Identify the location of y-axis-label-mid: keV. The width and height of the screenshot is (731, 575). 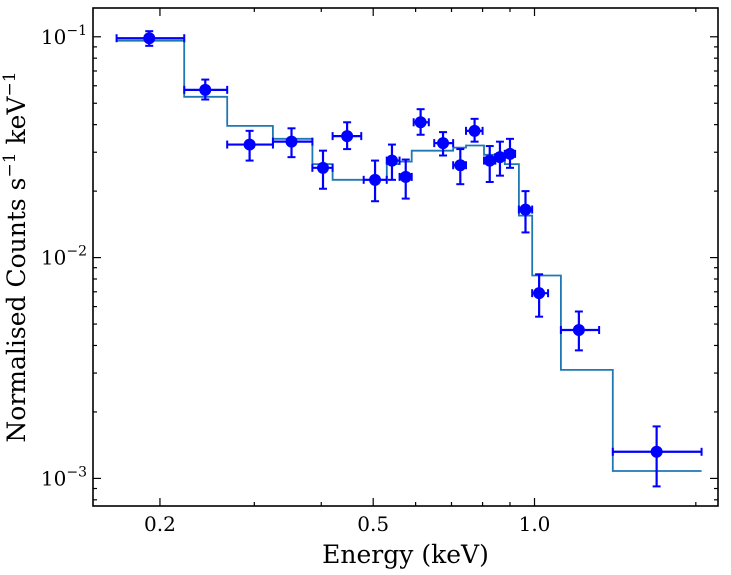
(16, 124).